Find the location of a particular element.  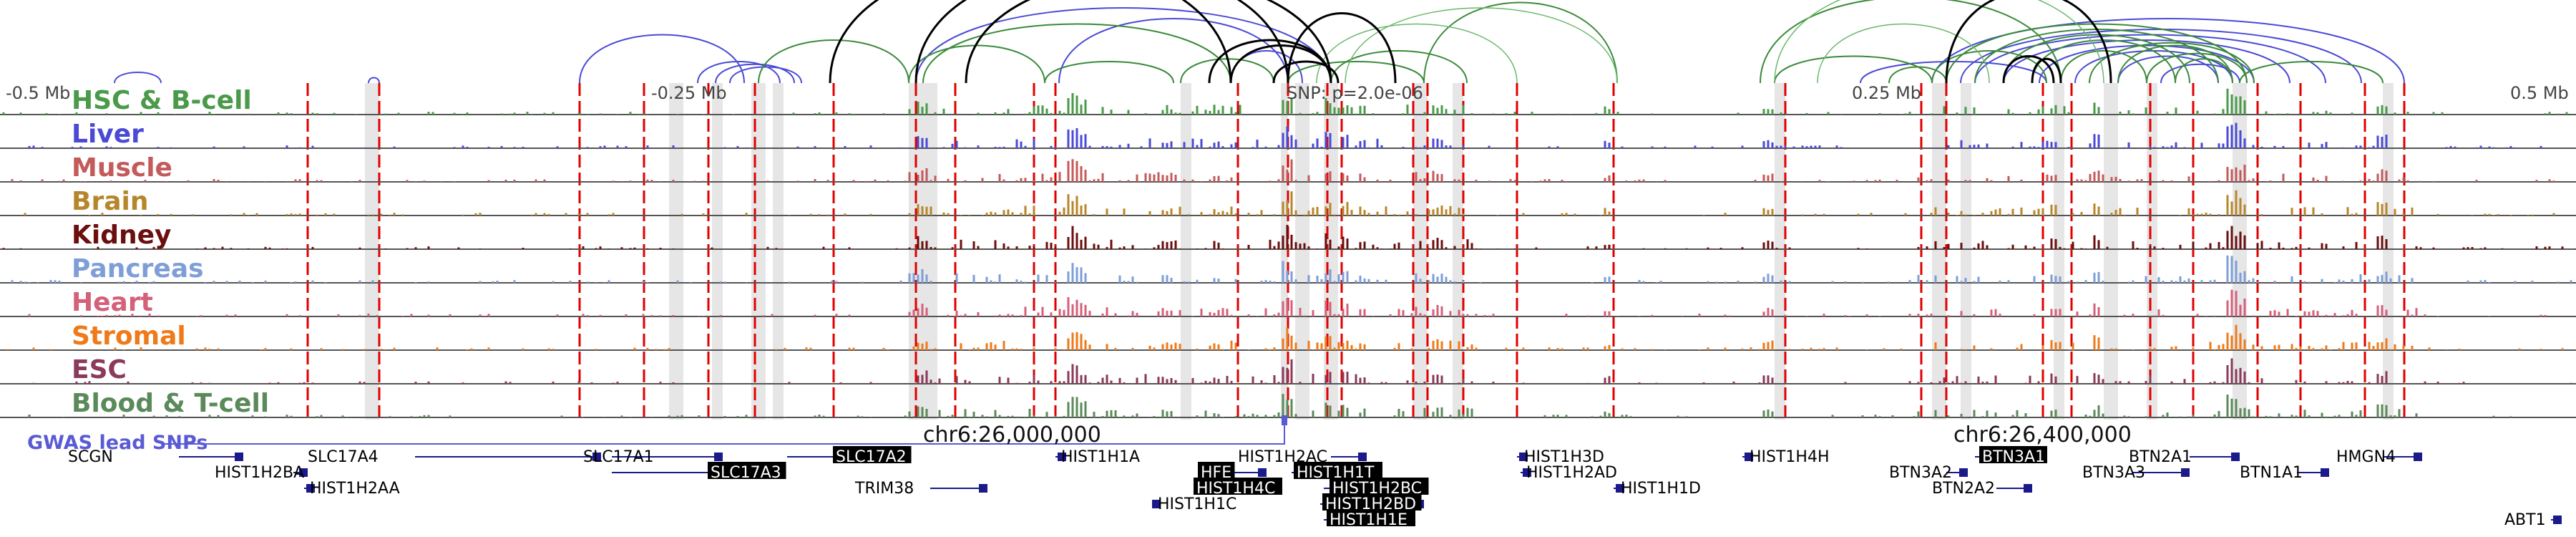

ruler-q3-label: 0.25 Mb is located at coordinates (1886, 93).